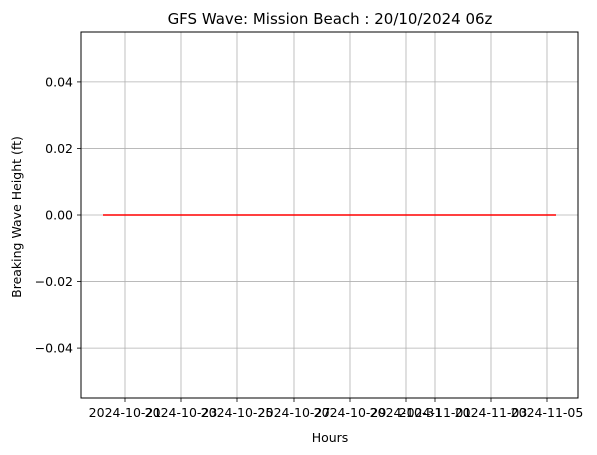 This screenshot has width=597, height=455. What do you see at coordinates (547, 412) in the screenshot?
I see `x-tick-label: 2024-11-05` at bounding box center [547, 412].